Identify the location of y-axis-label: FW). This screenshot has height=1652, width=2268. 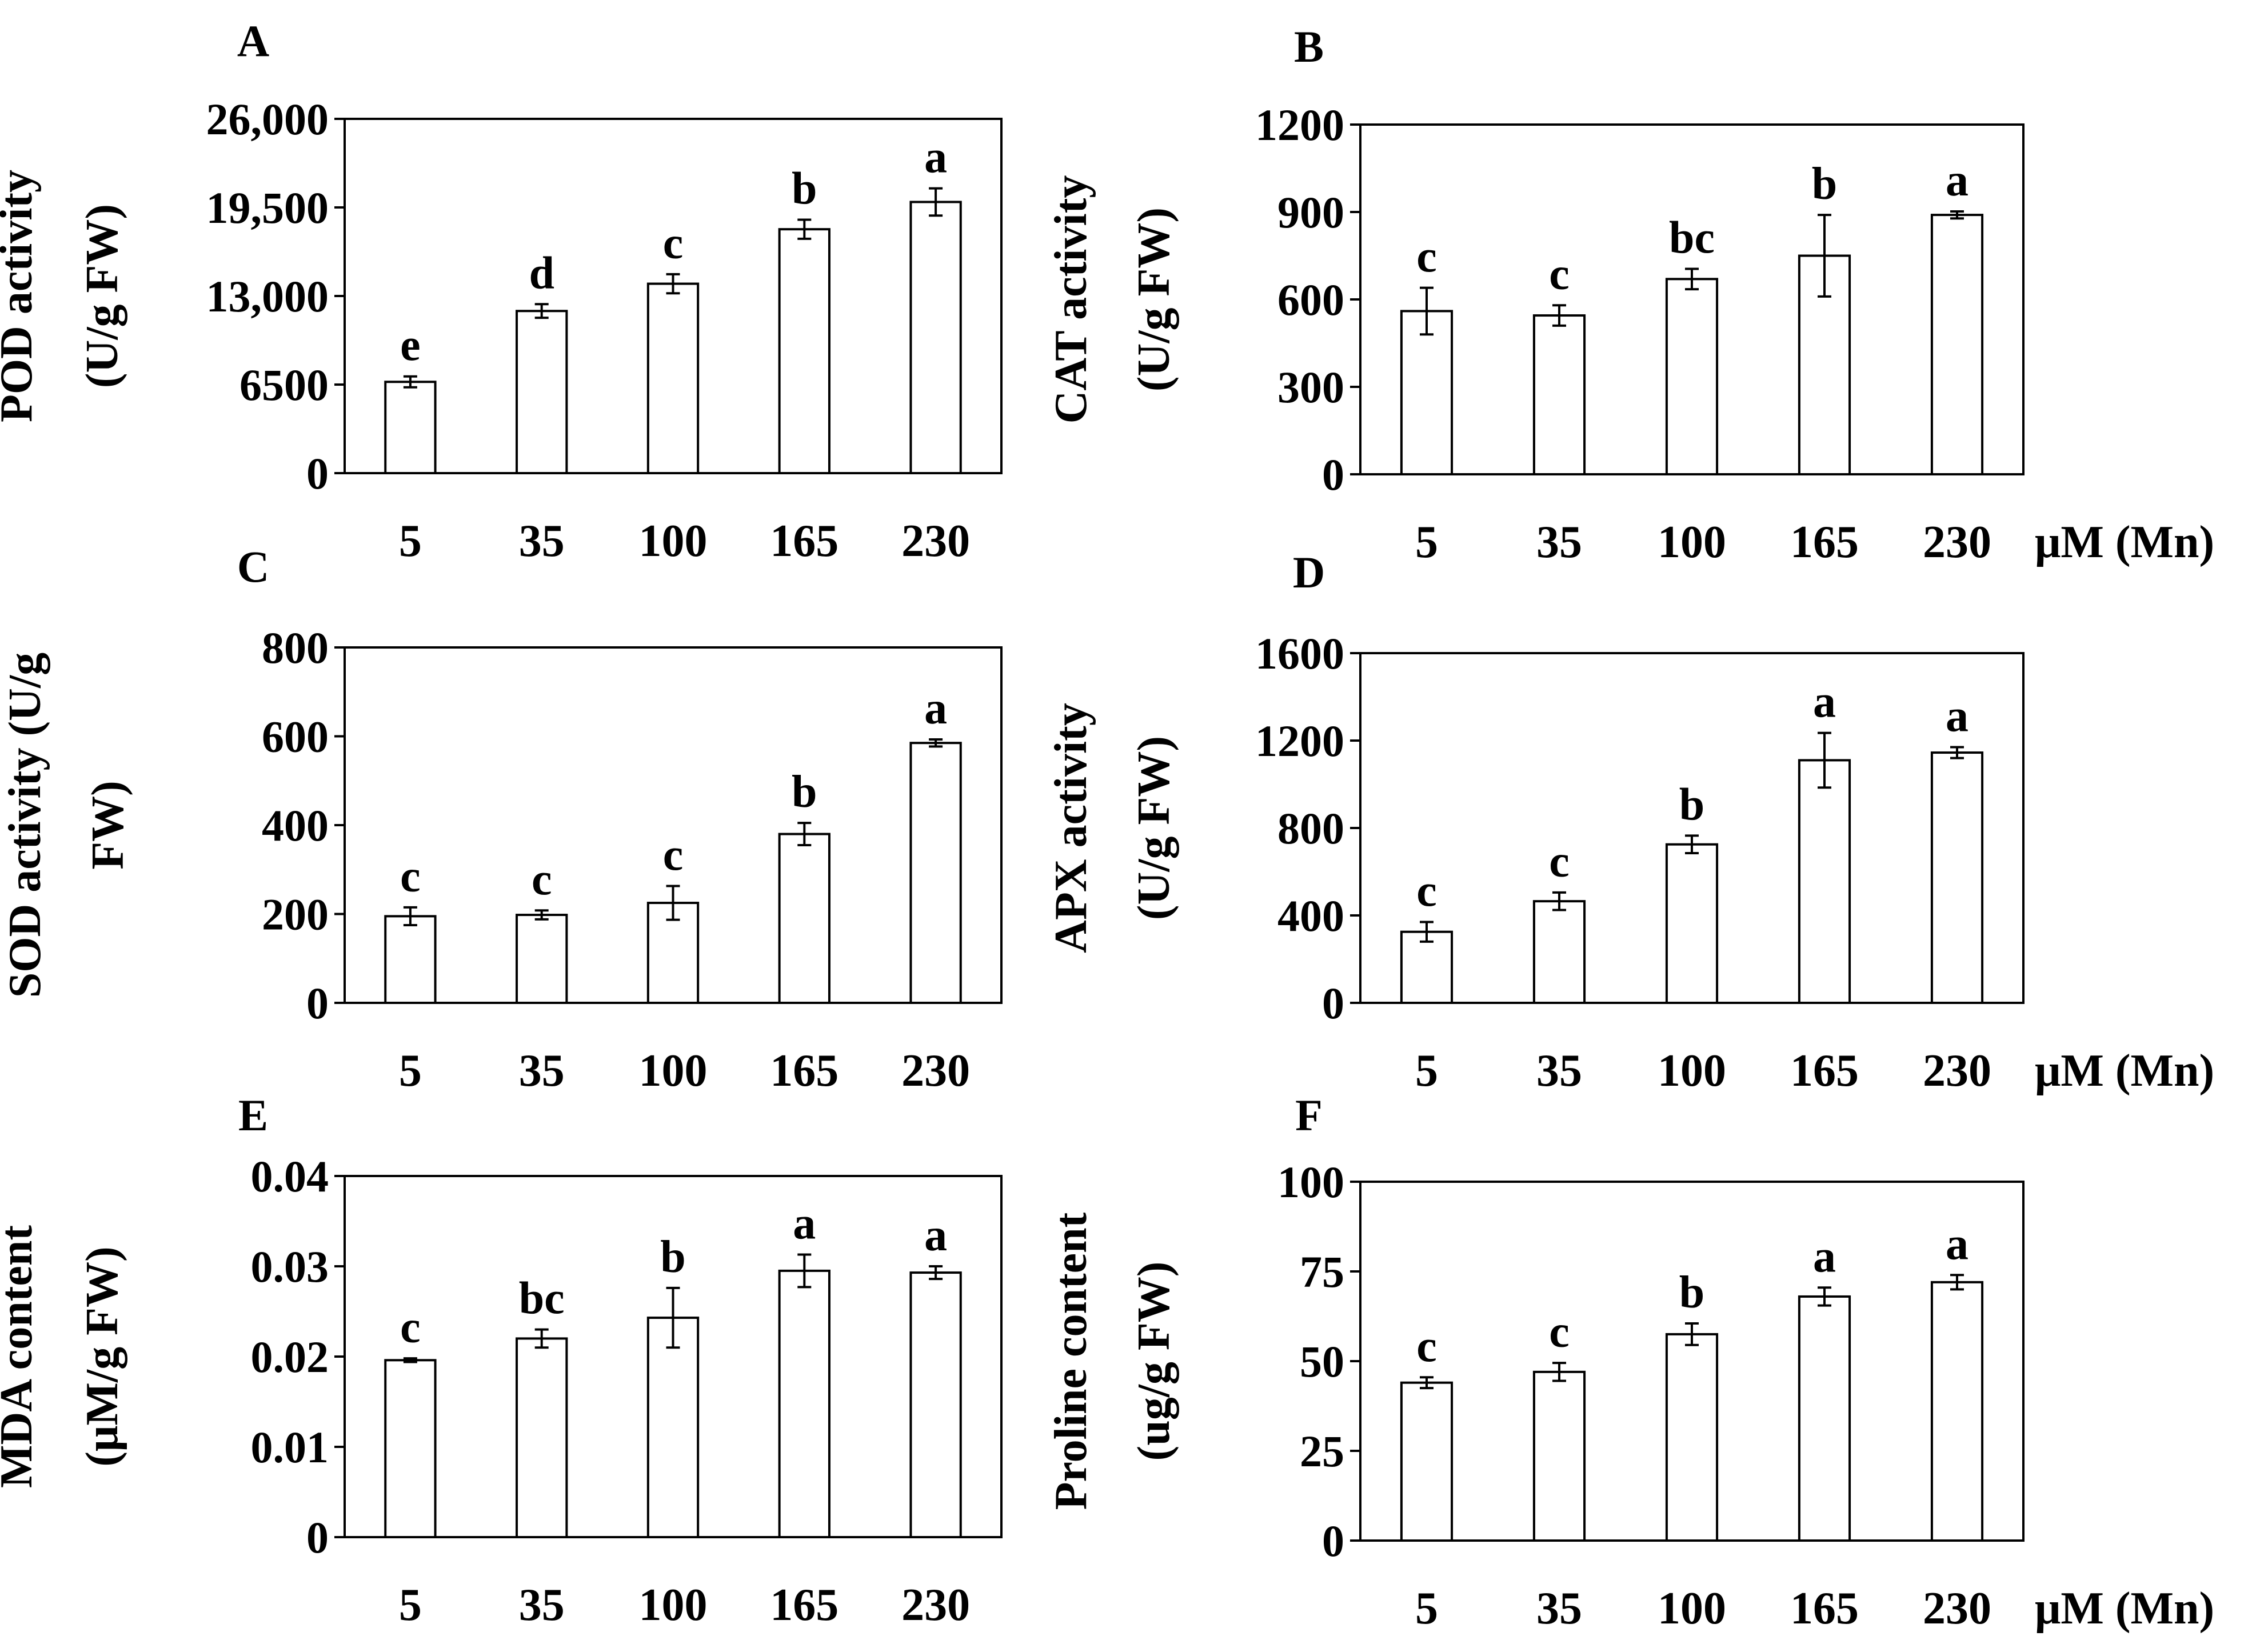
(108, 825).